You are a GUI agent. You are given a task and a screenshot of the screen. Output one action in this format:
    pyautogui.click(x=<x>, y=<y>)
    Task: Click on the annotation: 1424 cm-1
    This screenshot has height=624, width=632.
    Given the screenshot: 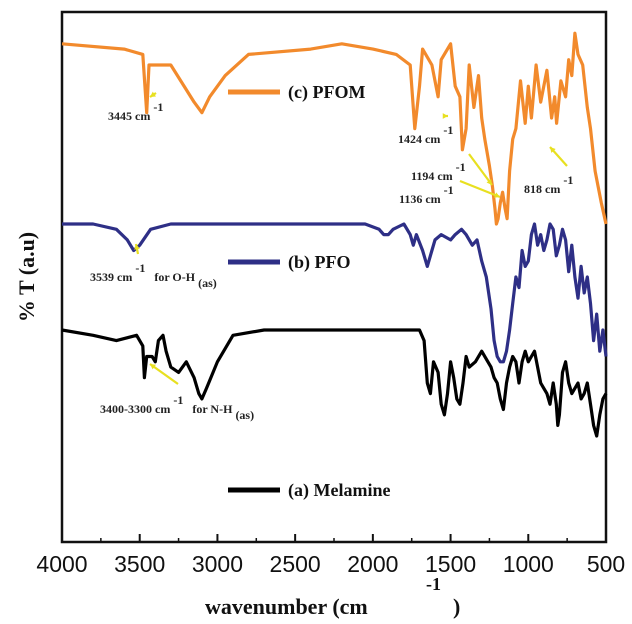 What is the action you would take?
    pyautogui.click(x=425, y=129)
    